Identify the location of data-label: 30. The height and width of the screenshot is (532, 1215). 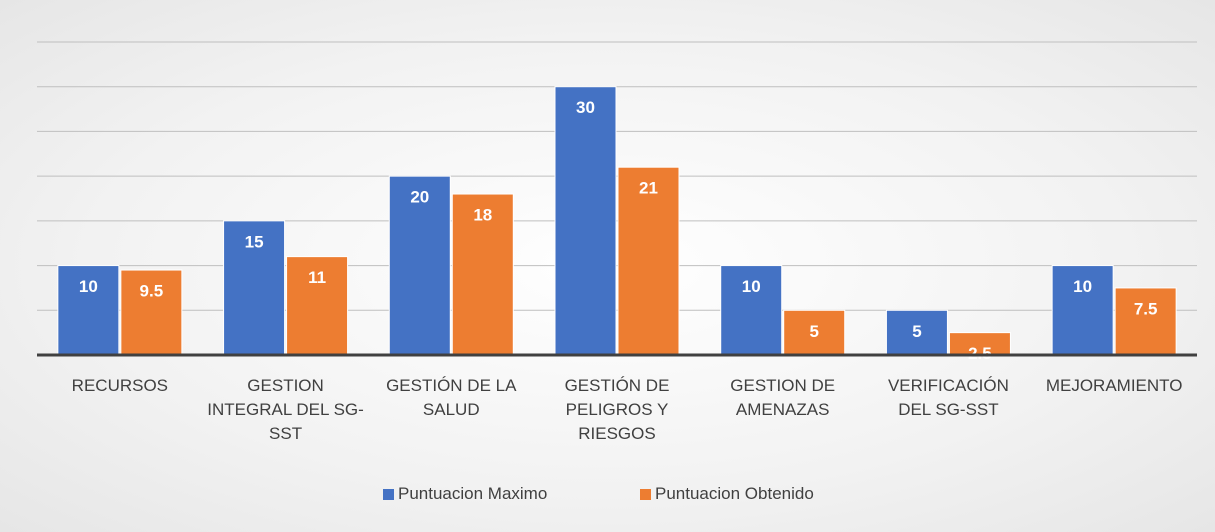
(585, 107).